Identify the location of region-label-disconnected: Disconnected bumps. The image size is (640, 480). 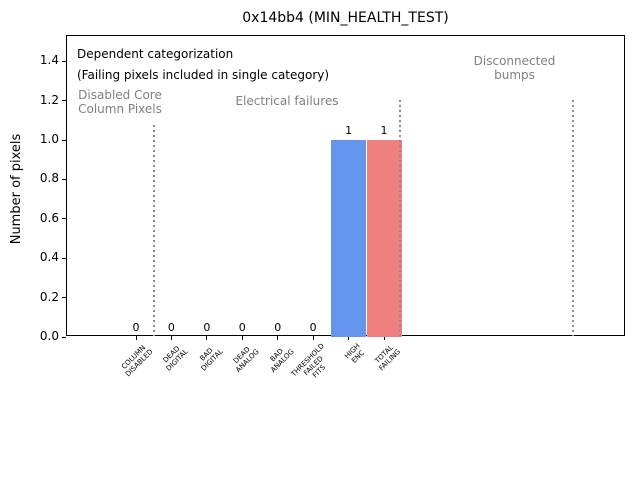
(514, 68).